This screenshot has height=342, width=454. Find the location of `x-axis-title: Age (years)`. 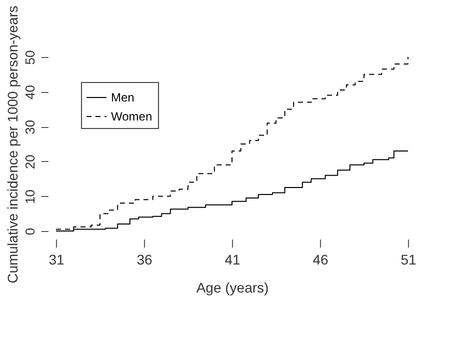

x-axis-title: Age (years) is located at coordinates (232, 288).